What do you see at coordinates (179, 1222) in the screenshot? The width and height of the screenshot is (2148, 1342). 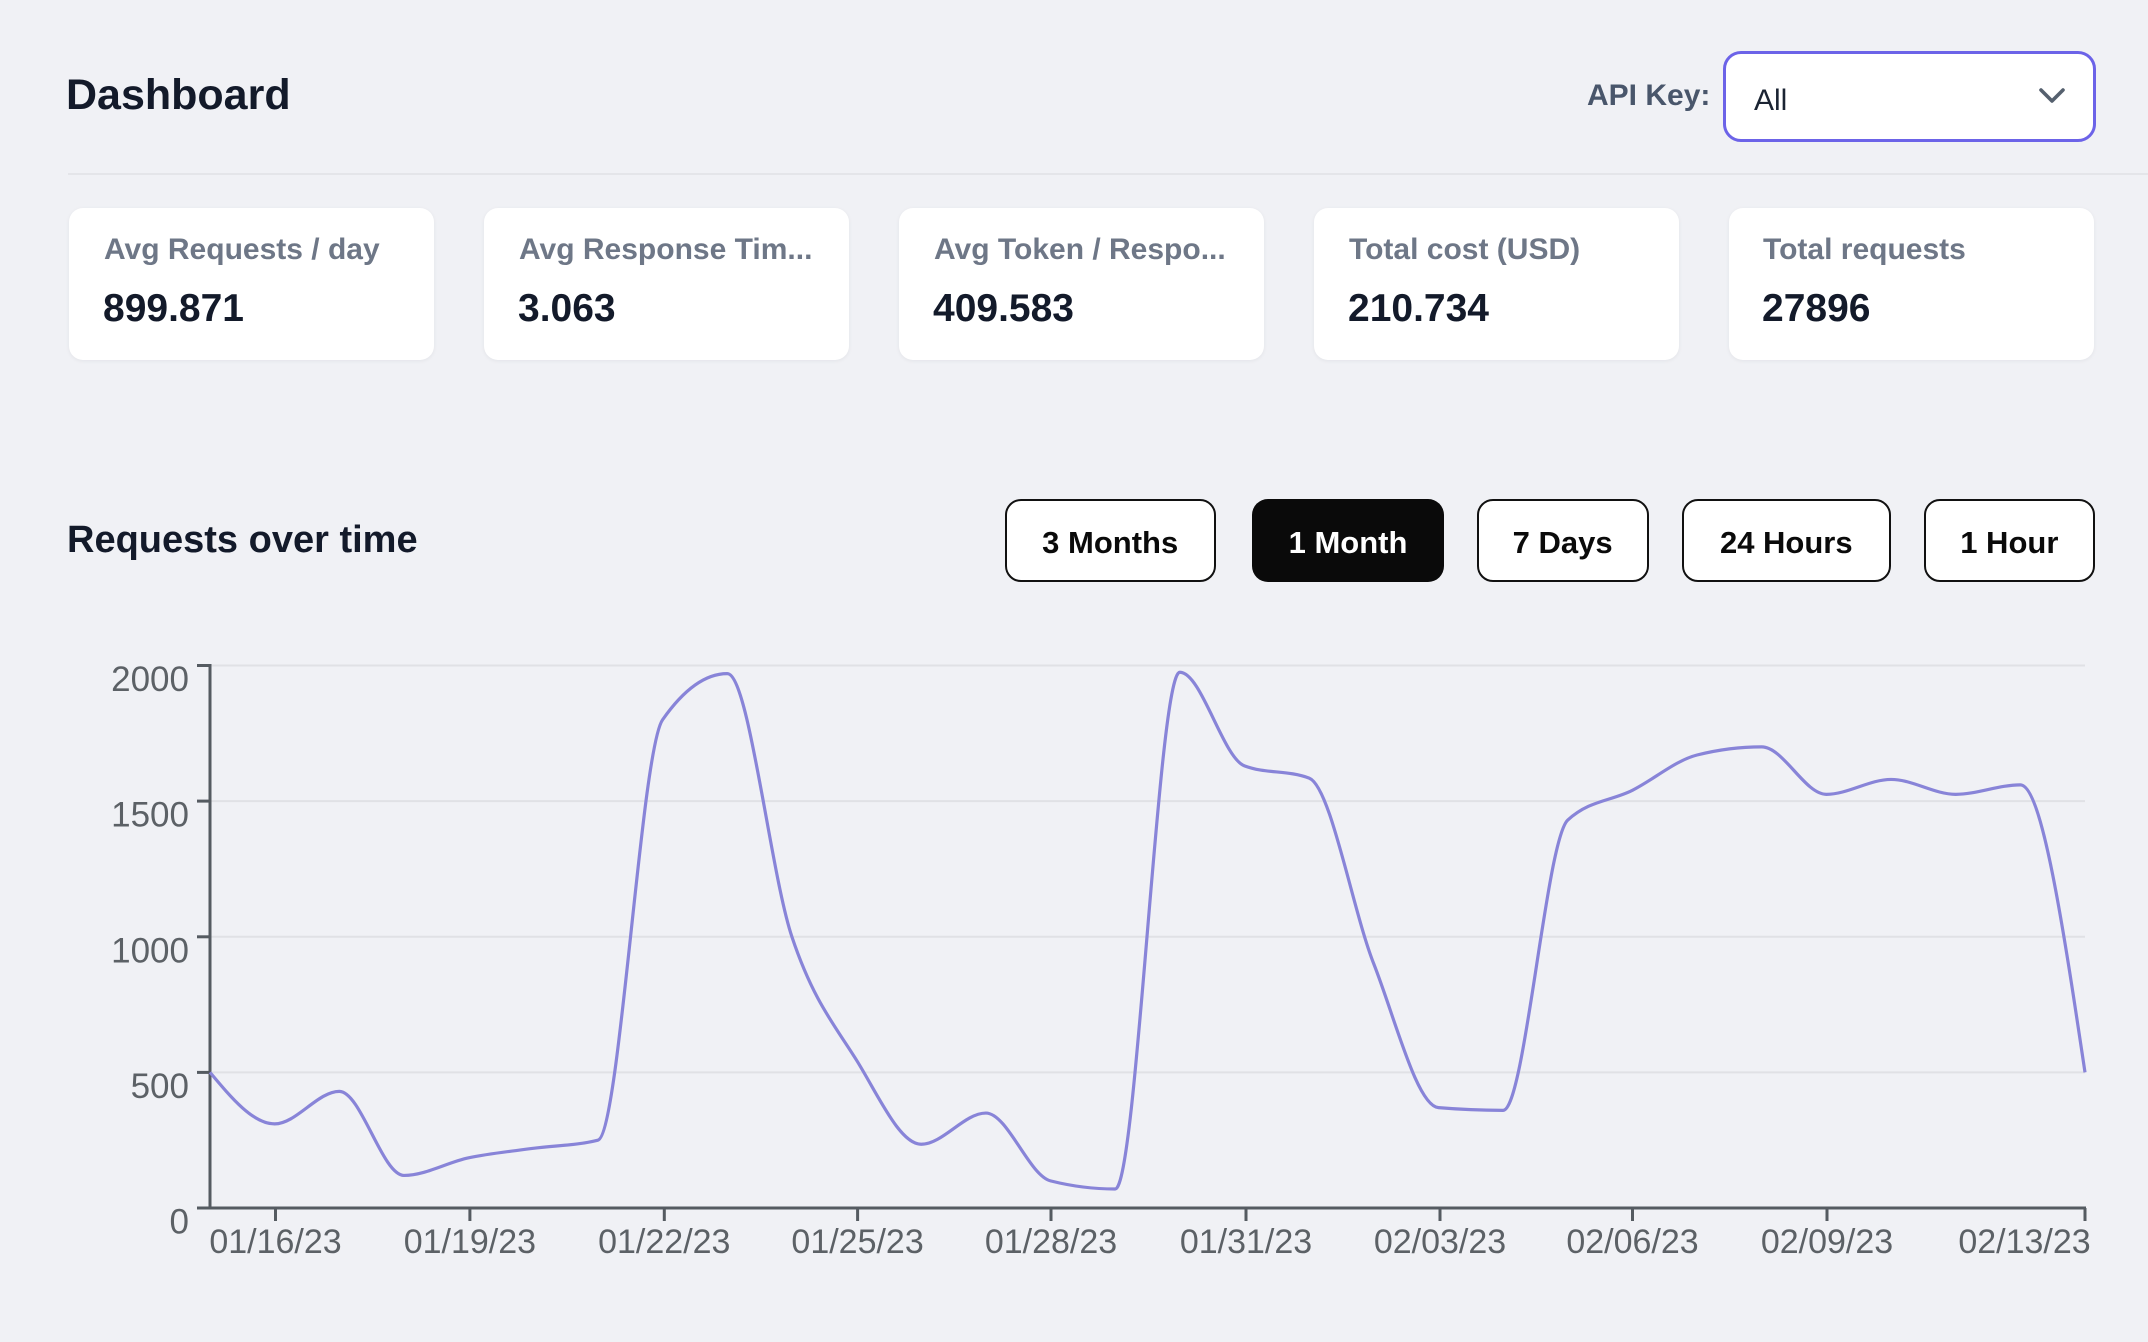 I see `svg-text: 0` at bounding box center [179, 1222].